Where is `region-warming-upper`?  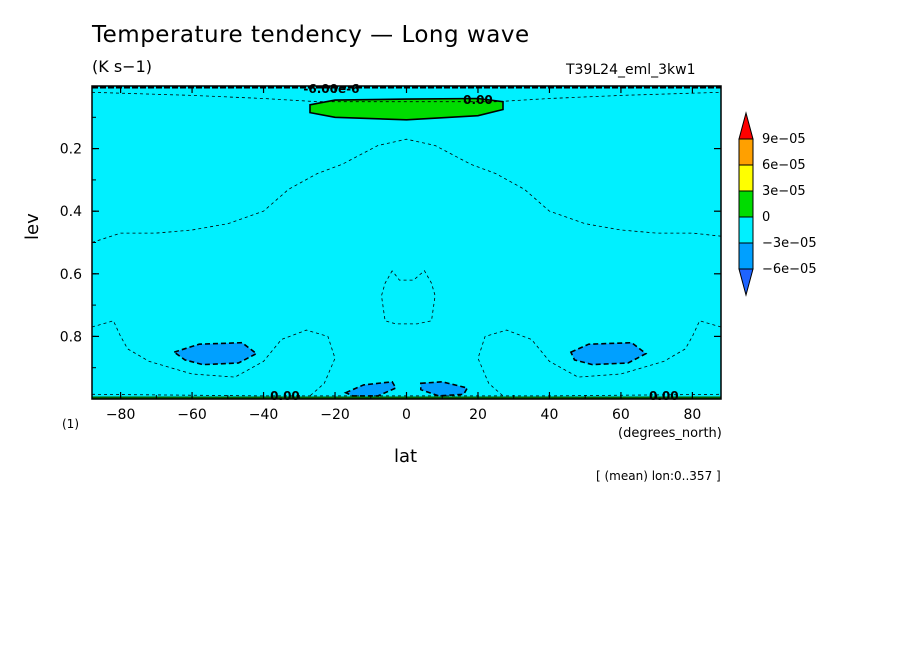
region-warming-upper is located at coordinates (406, 109).